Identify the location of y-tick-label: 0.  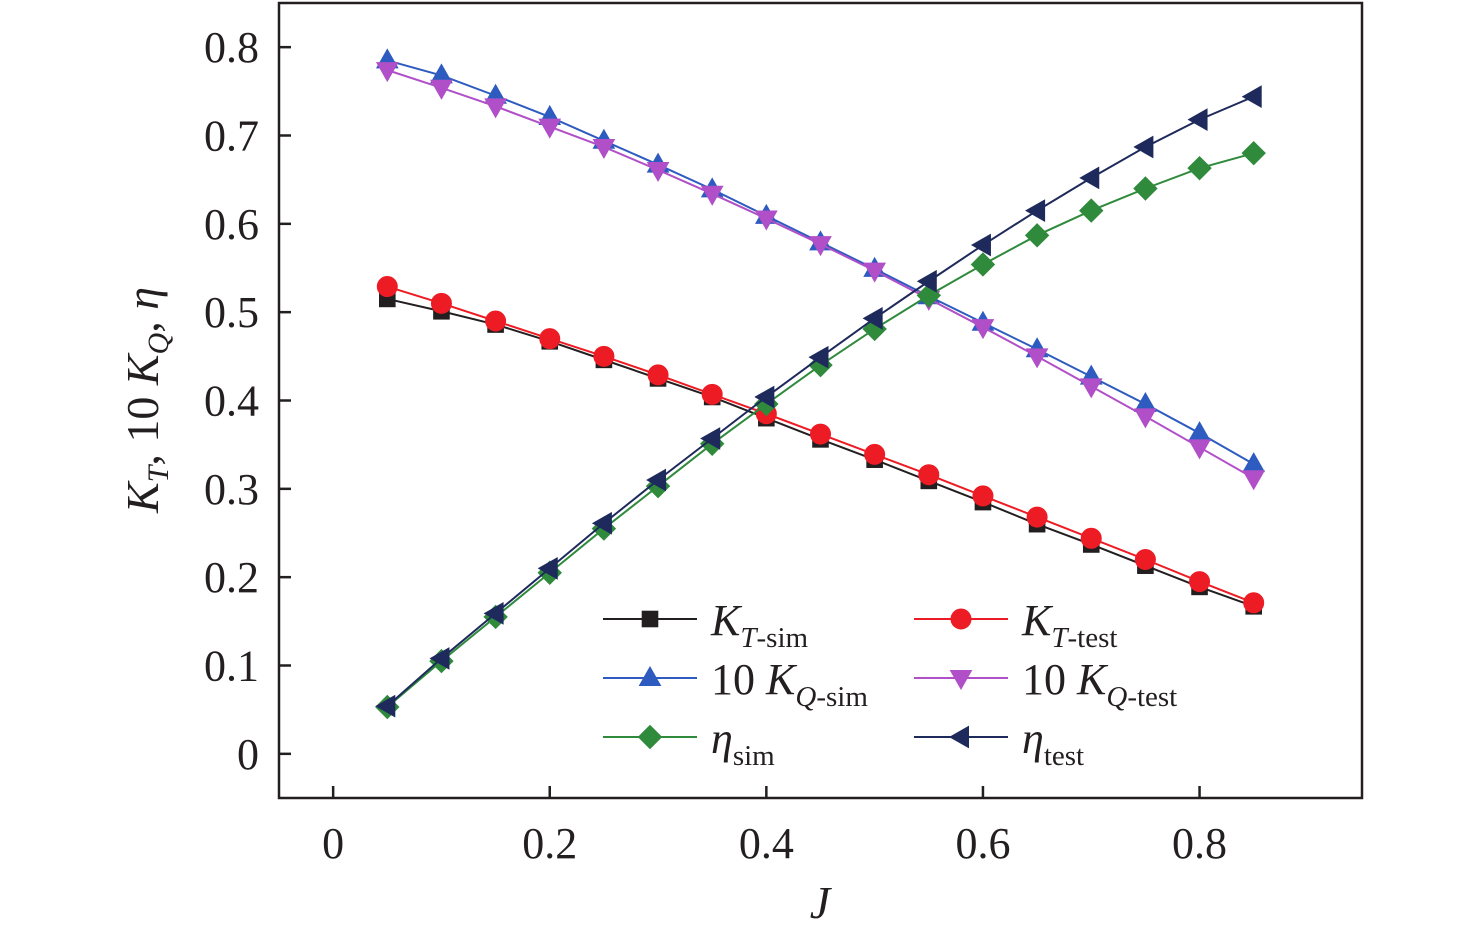
(248, 754).